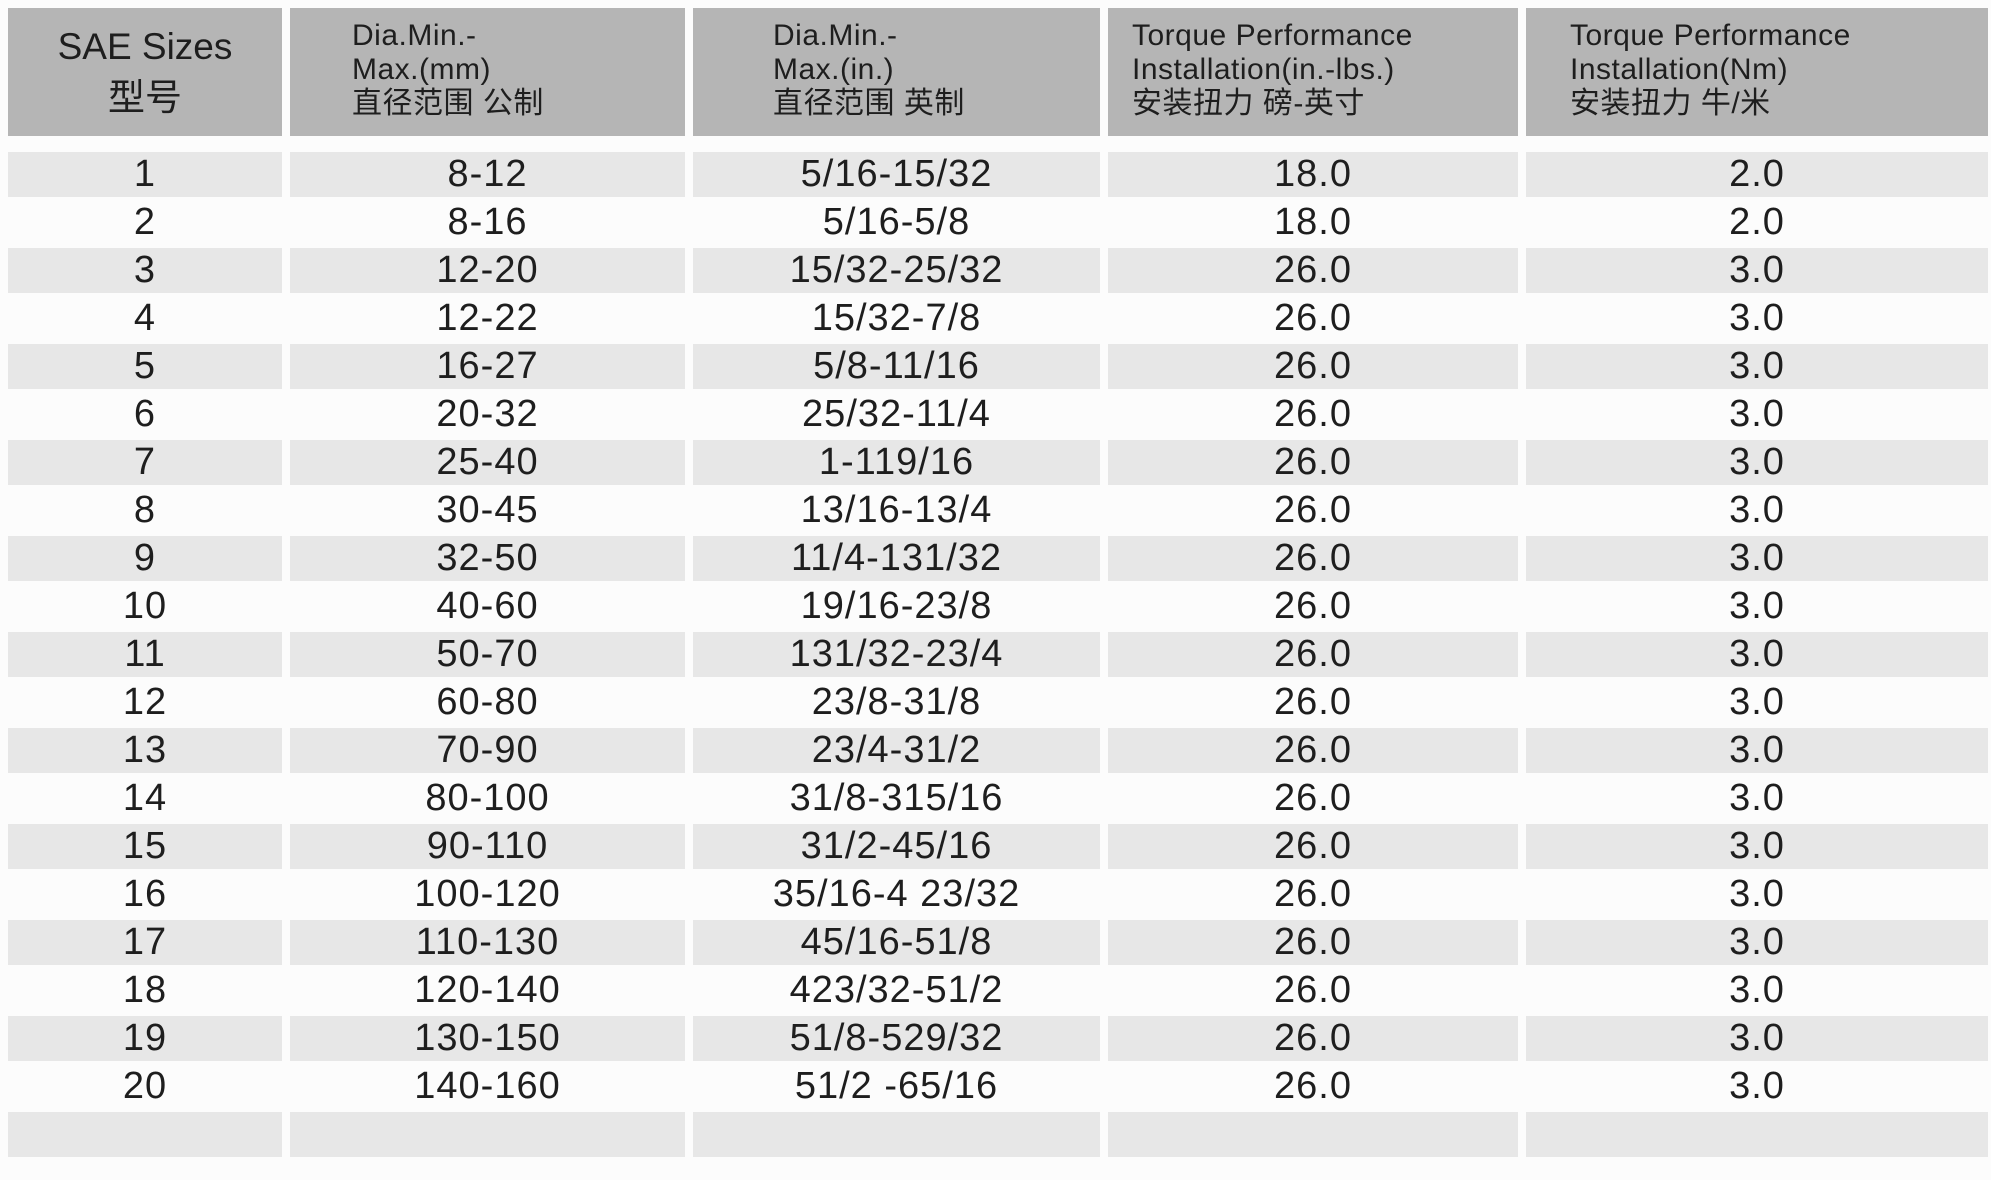 This screenshot has height=1180, width=1991. What do you see at coordinates (487, 366) in the screenshot?
I see `table-cell: 16-27` at bounding box center [487, 366].